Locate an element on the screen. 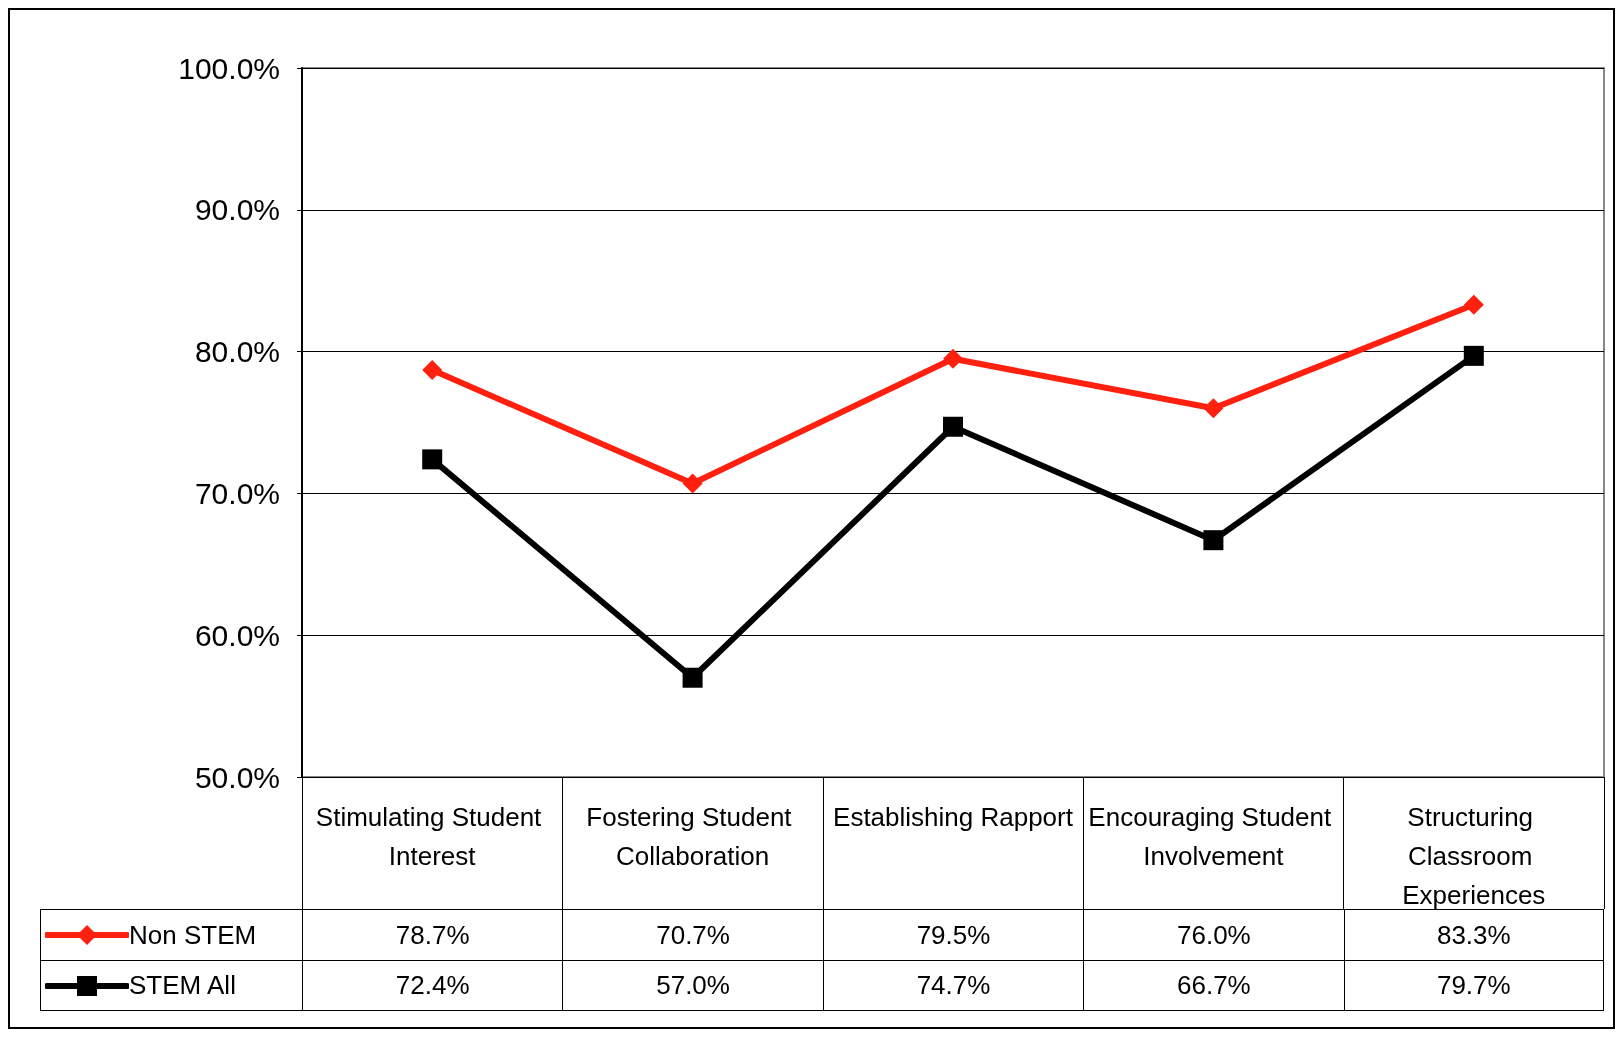 This screenshot has width=1623, height=1037. data-label: 74.7% is located at coordinates (953, 985).